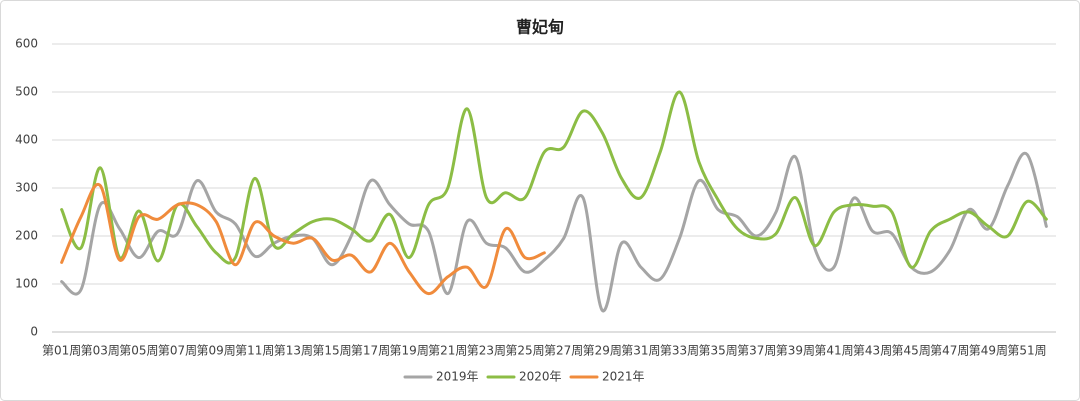 This screenshot has width=1080, height=401. Describe the element at coordinates (911, 351) in the screenshot. I see `x-tick-label: 第45周` at that location.